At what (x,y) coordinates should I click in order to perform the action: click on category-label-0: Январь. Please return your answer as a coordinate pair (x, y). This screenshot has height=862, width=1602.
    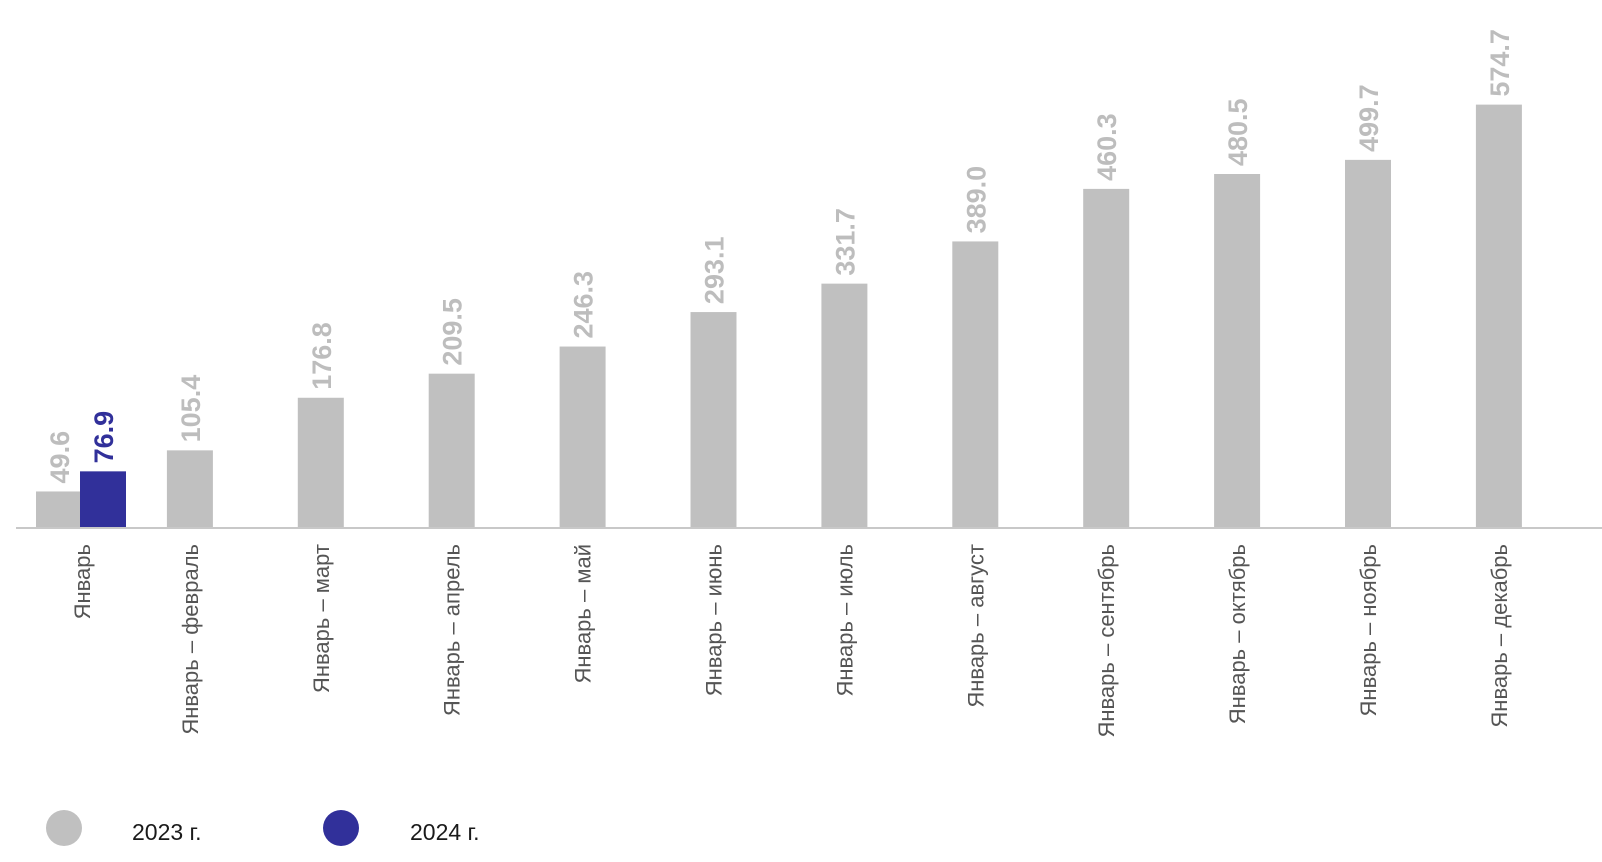
    Looking at the image, I should click on (82, 581).